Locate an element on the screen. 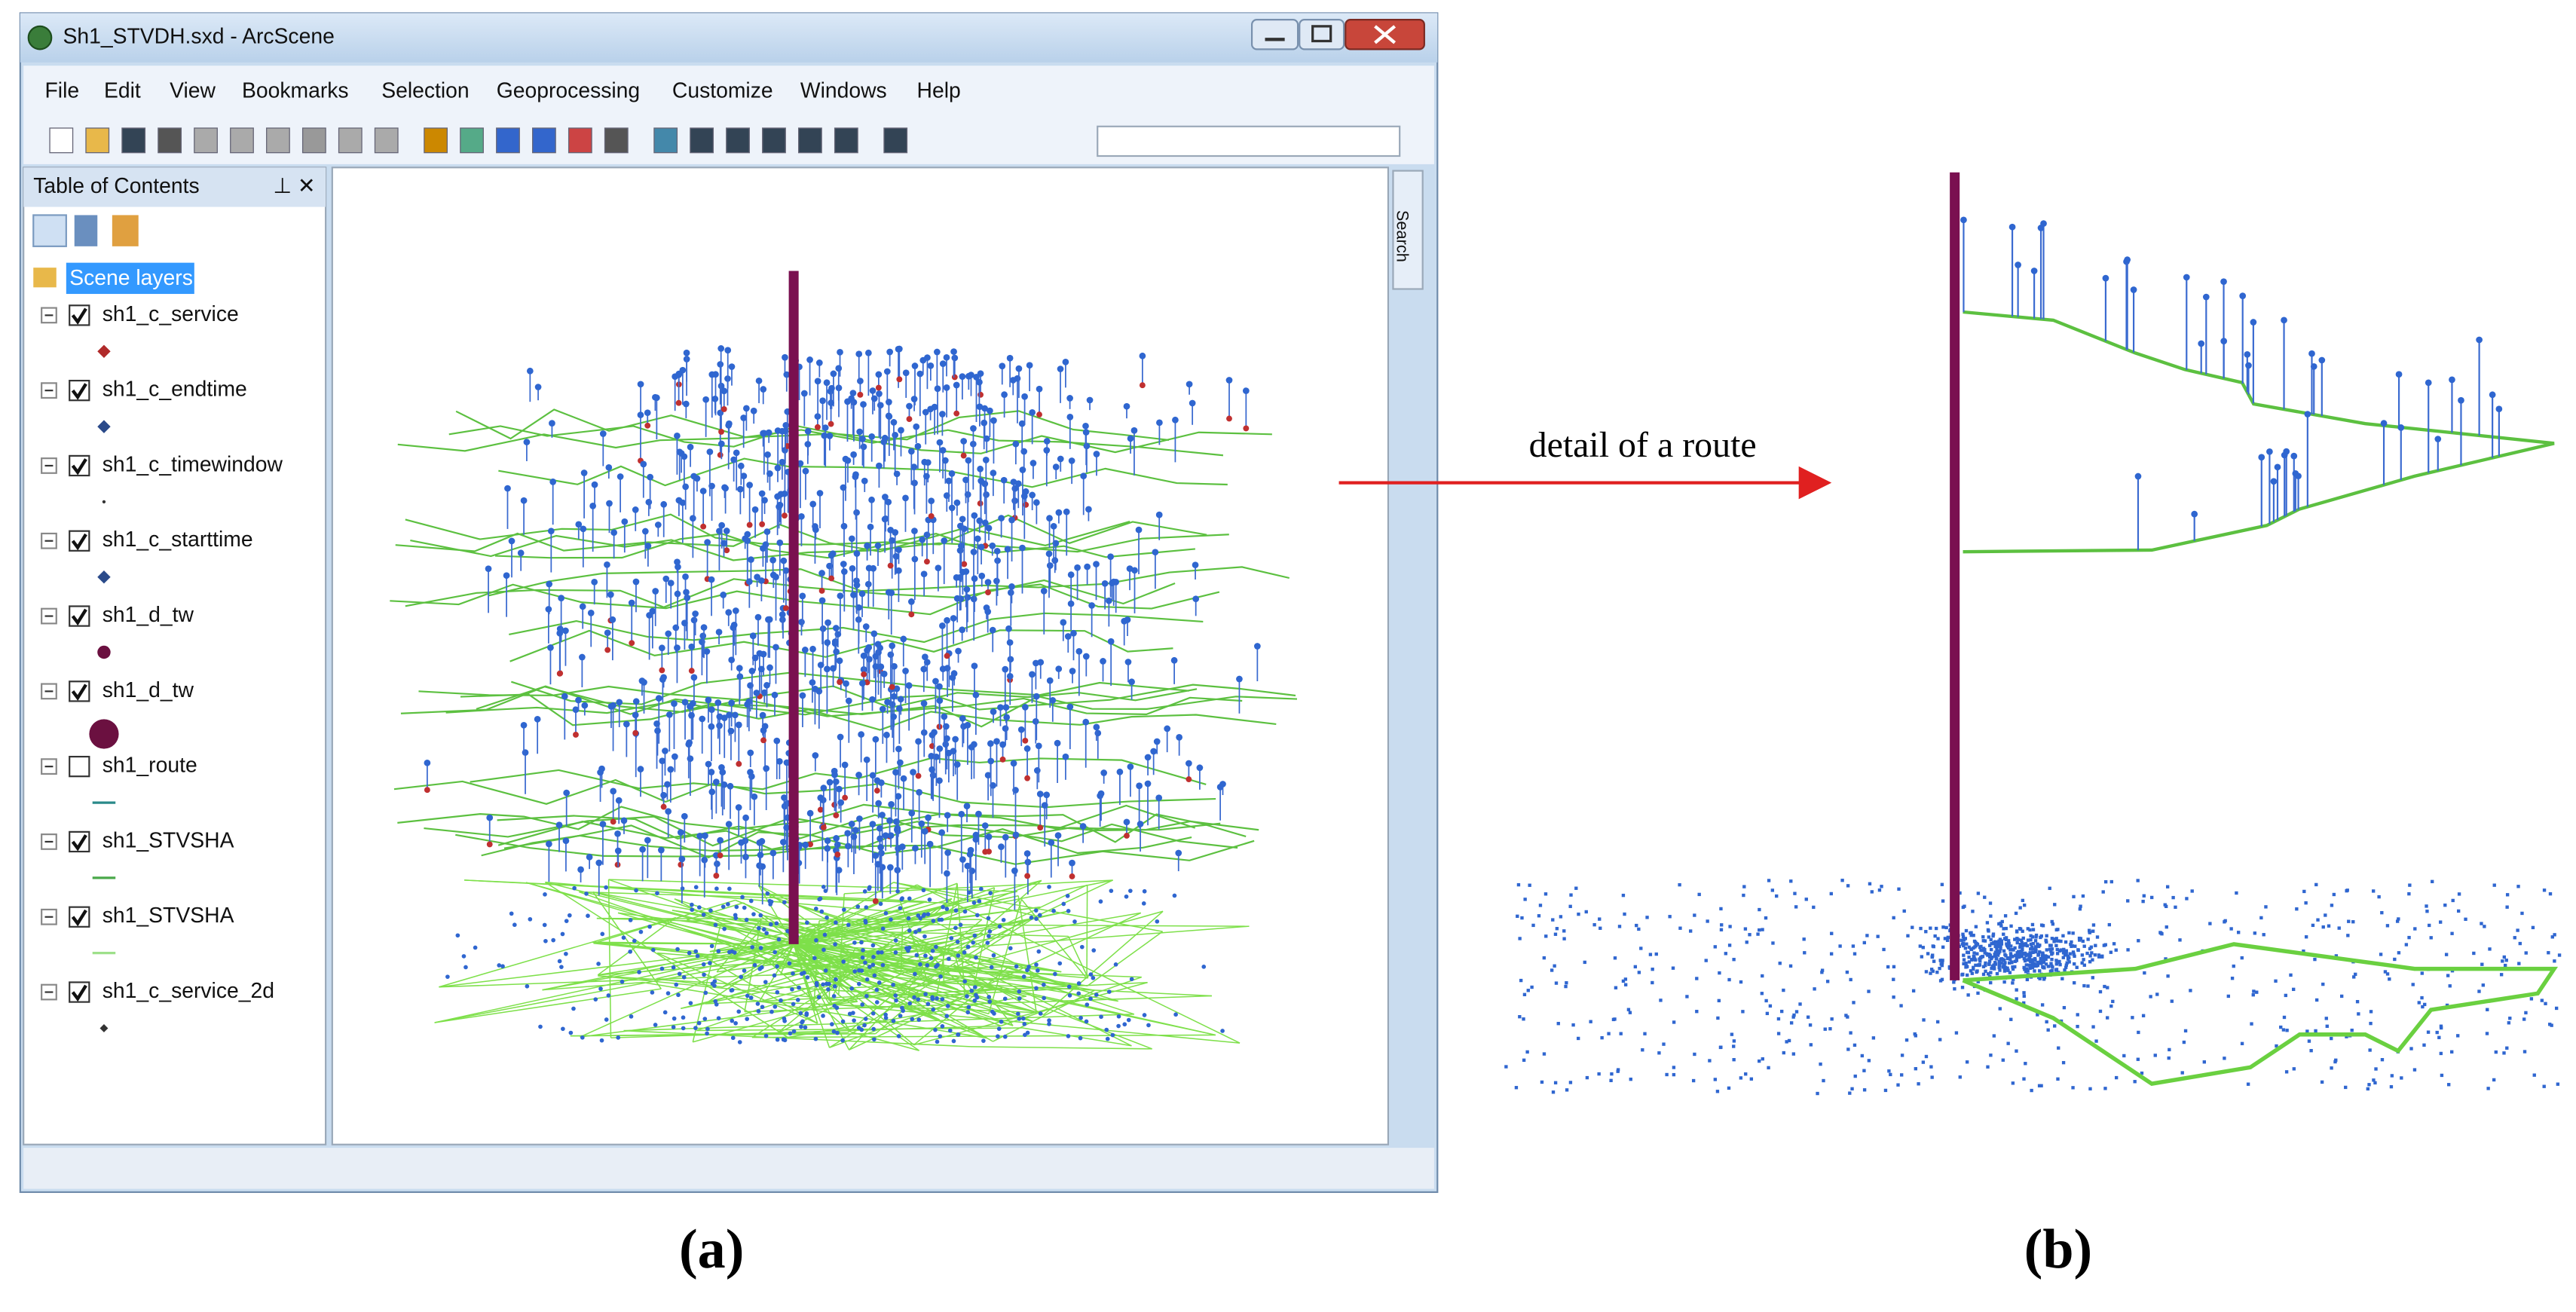 This screenshot has height=1312, width=2576. list-by-drawing-order is located at coordinates (50, 230).